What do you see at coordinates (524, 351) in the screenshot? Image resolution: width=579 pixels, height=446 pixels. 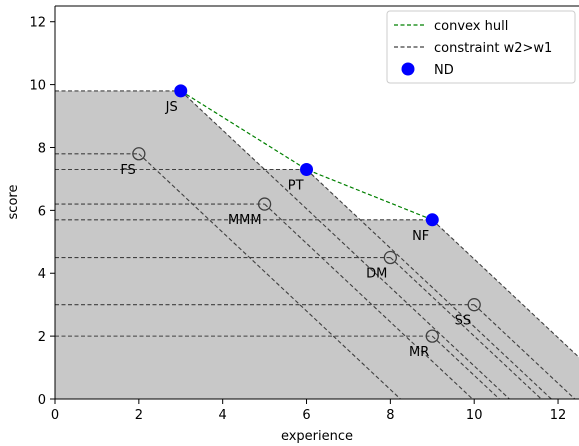 I see `constraint-slope-ss` at bounding box center [524, 351].